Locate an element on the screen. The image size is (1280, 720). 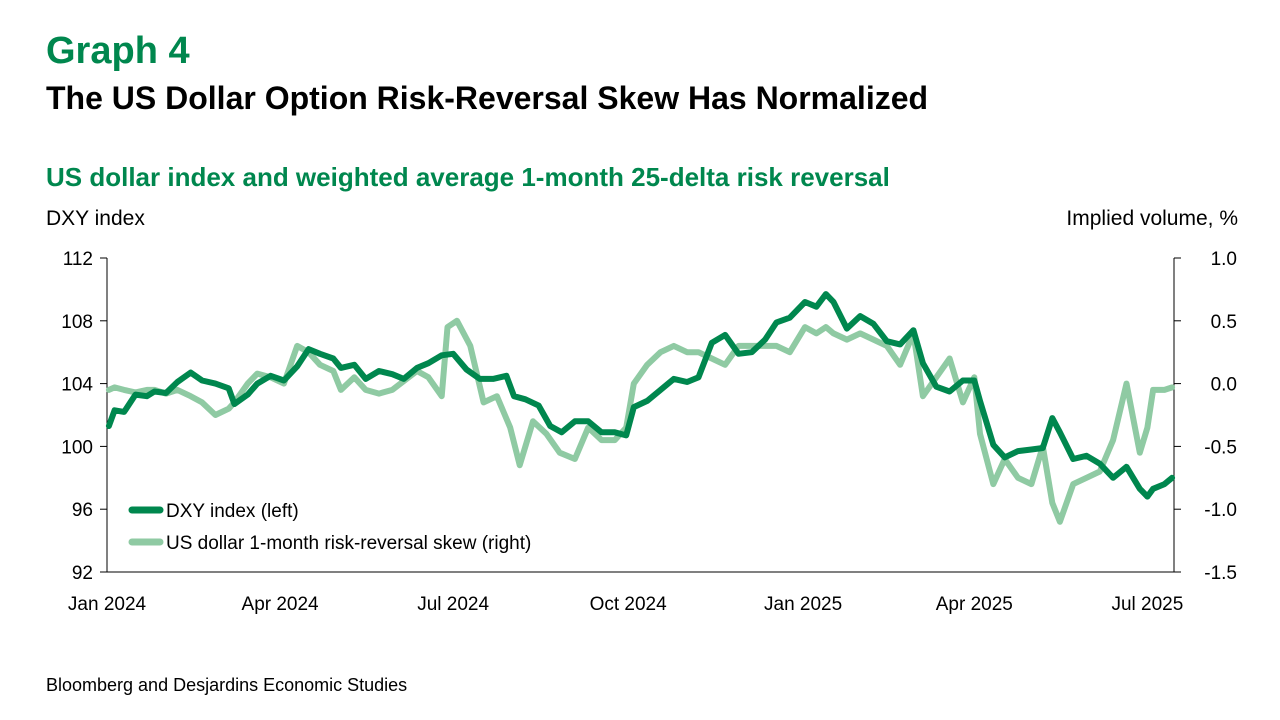
left-tick-label: 100 is located at coordinates (77, 447).